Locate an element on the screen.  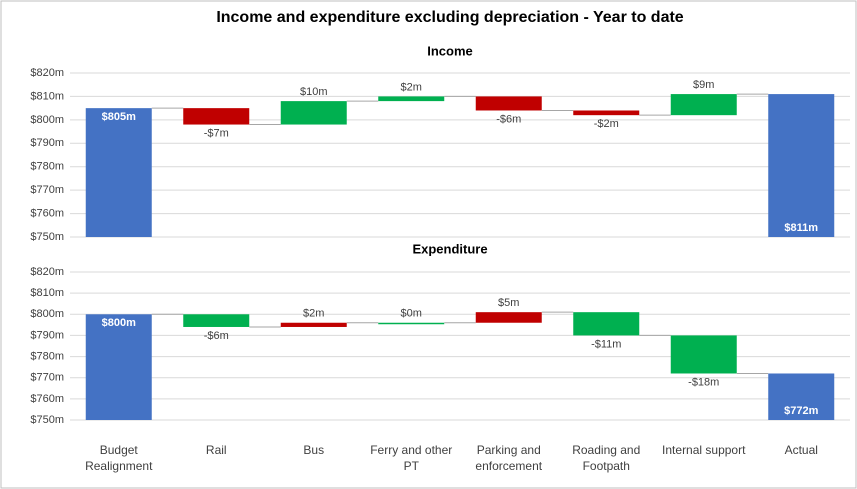
value-label: -$18m is located at coordinates (703, 382).